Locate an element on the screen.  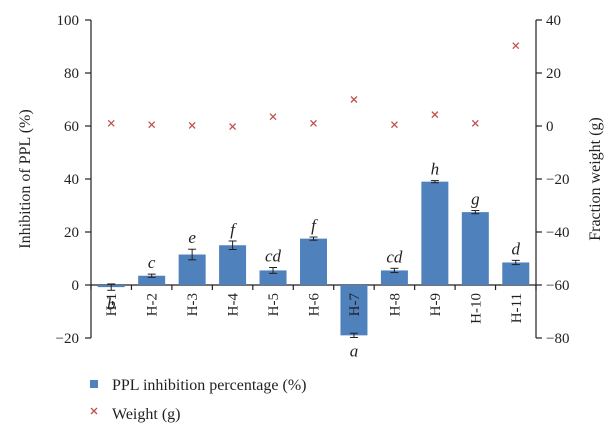
category-label-H-3: H-3 is located at coordinates (193, 304).